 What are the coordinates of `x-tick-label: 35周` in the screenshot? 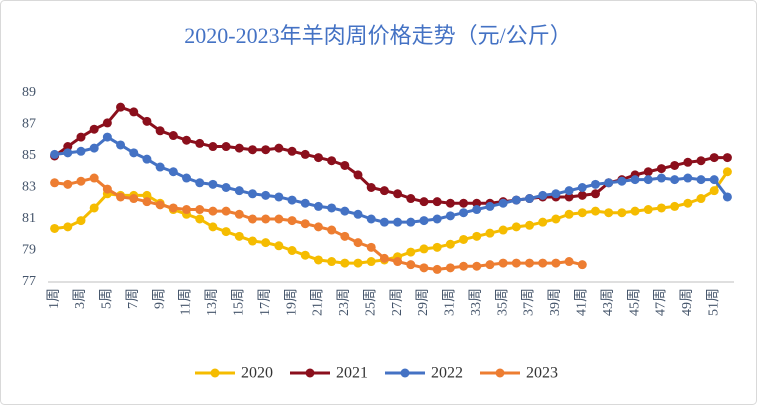 It's located at (502, 302).